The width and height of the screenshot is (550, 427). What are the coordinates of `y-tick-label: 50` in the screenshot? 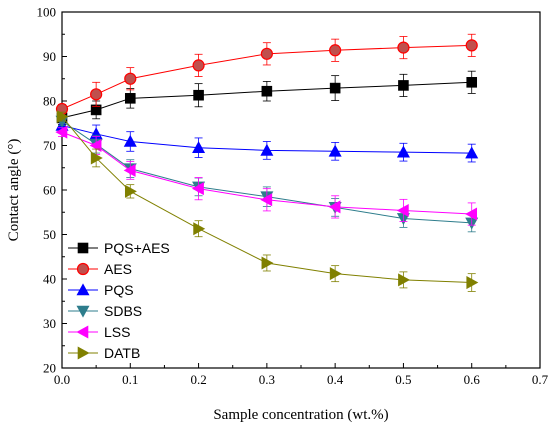 It's located at (49, 234).